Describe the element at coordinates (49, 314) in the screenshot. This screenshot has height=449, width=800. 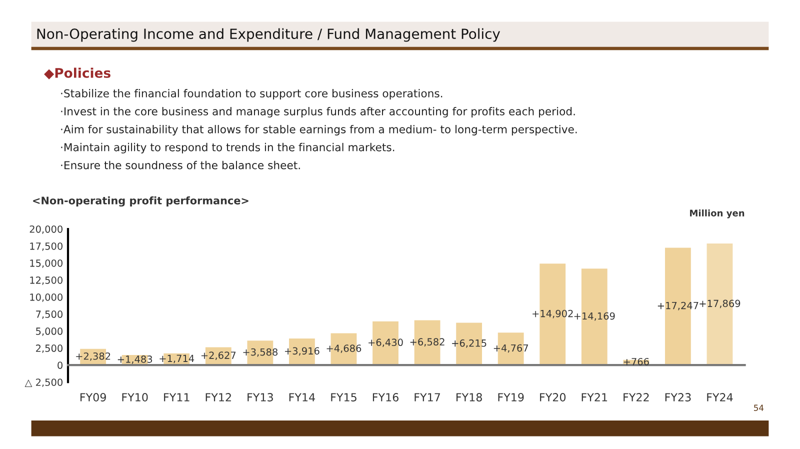
I see `y-tick-label: 7,500` at that location.